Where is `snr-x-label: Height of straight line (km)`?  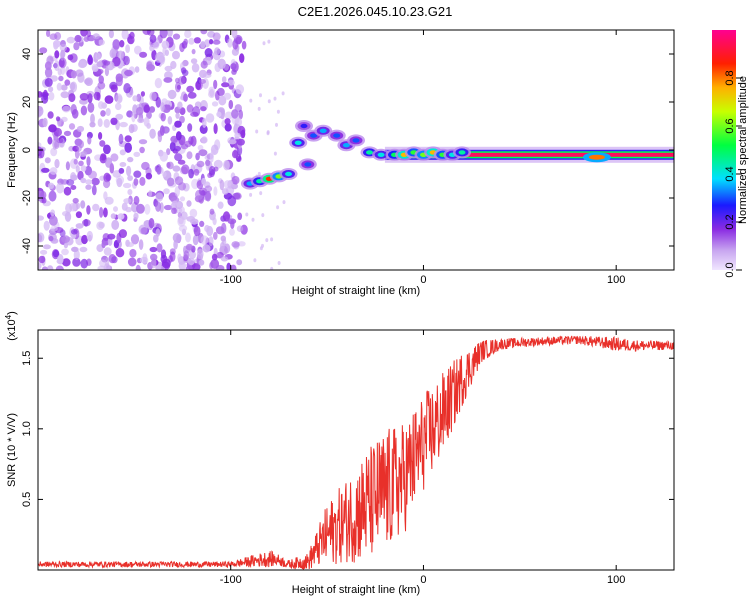
snr-x-label: Height of straight line (km) is located at coordinates (356, 590).